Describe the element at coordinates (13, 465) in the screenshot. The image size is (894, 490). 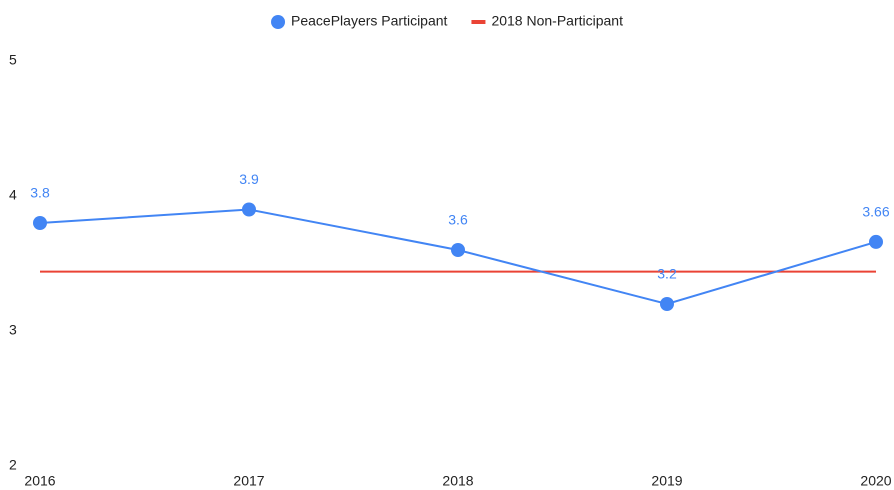
I see `y-tick-label: 2` at that location.